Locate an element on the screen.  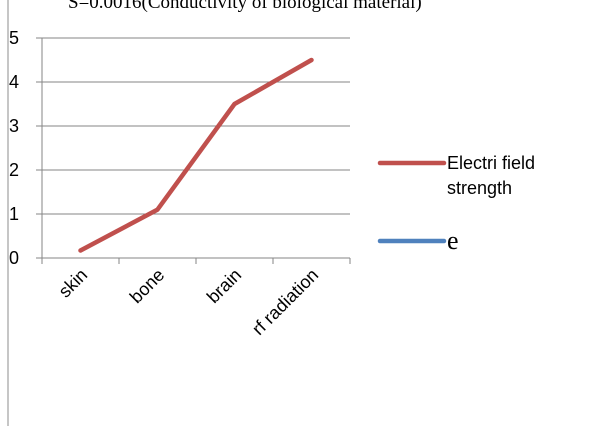
y-tick-label: 1 is located at coordinates (14, 214).